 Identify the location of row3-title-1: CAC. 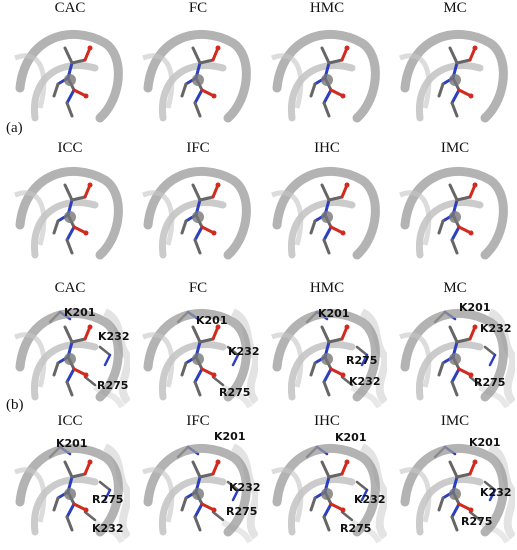
(70, 288).